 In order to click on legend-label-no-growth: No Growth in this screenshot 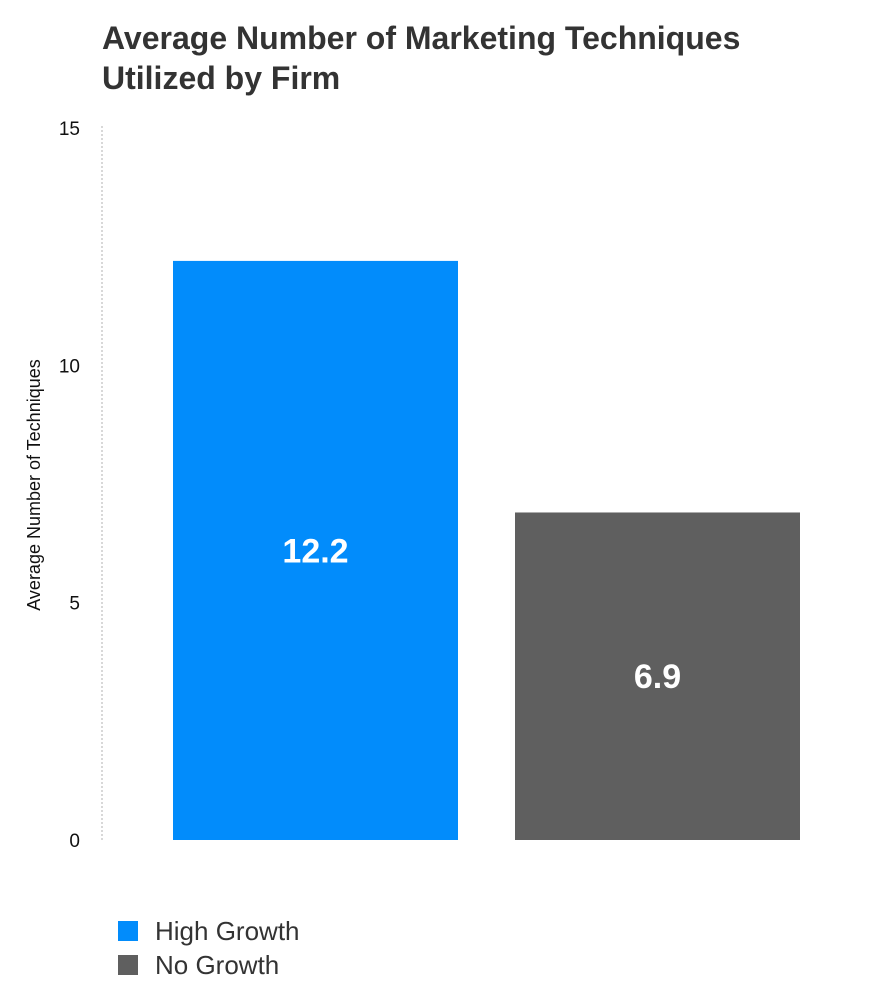, I will do `click(217, 964)`.